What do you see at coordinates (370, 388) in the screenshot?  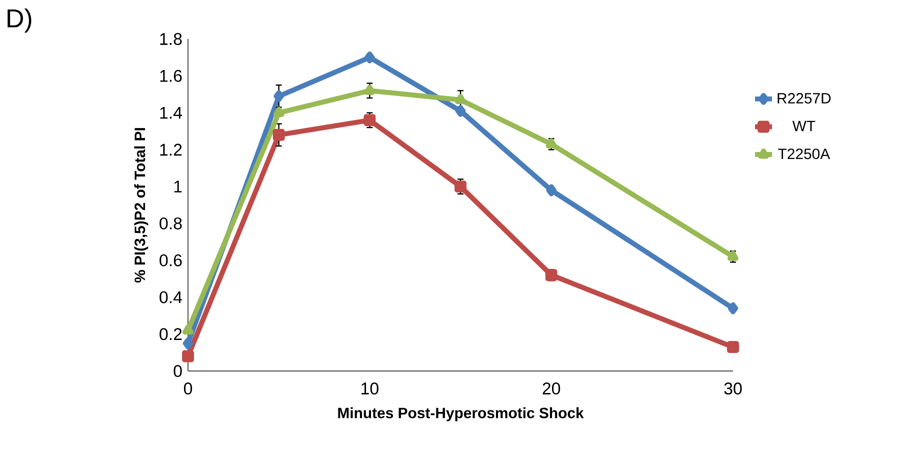 I see `x-tick-label: 10` at bounding box center [370, 388].